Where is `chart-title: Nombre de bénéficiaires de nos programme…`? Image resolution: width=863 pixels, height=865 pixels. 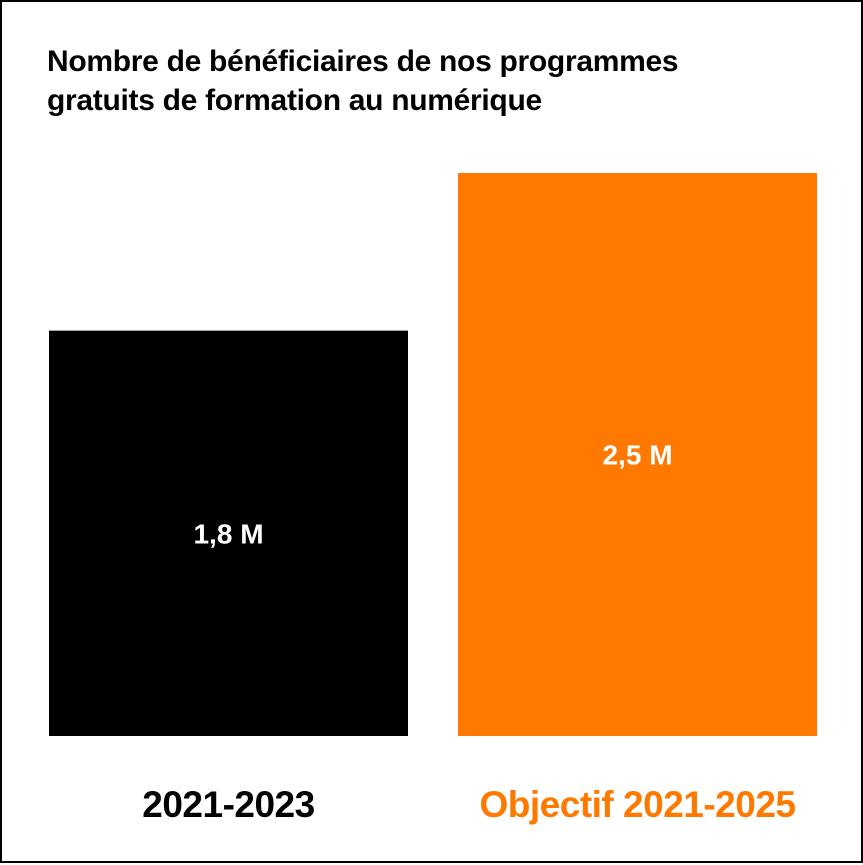
chart-title: Nombre de bénéficiaires de nos programme… is located at coordinates (437, 81).